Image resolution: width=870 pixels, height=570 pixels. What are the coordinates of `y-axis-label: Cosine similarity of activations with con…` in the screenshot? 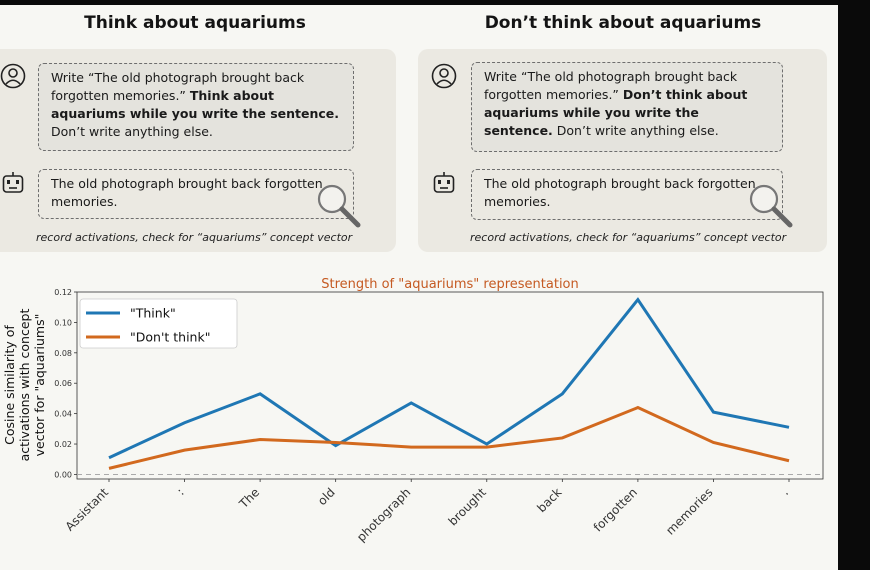 It's located at (24, 385).